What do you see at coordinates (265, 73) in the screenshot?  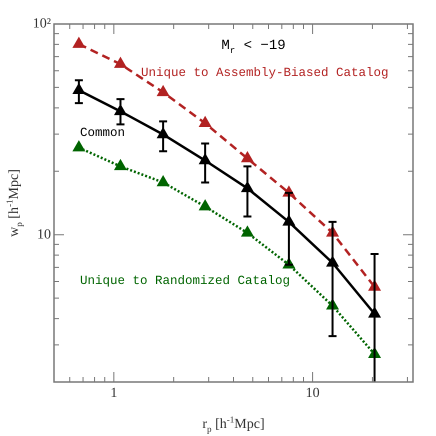 I see `series-label: Unique to Assembly-Biased Catalog` at bounding box center [265, 73].